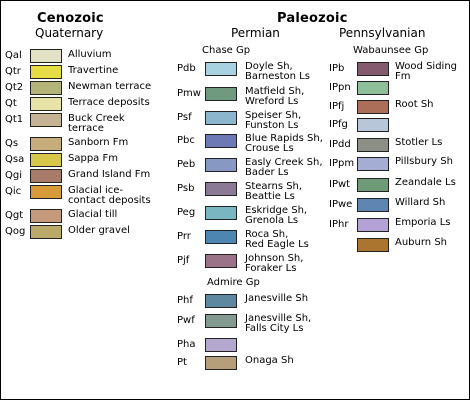 Image resolution: width=470 pixels, height=400 pixels. I want to click on legend-item: IPhr Emporia Ls, so click(399, 226).